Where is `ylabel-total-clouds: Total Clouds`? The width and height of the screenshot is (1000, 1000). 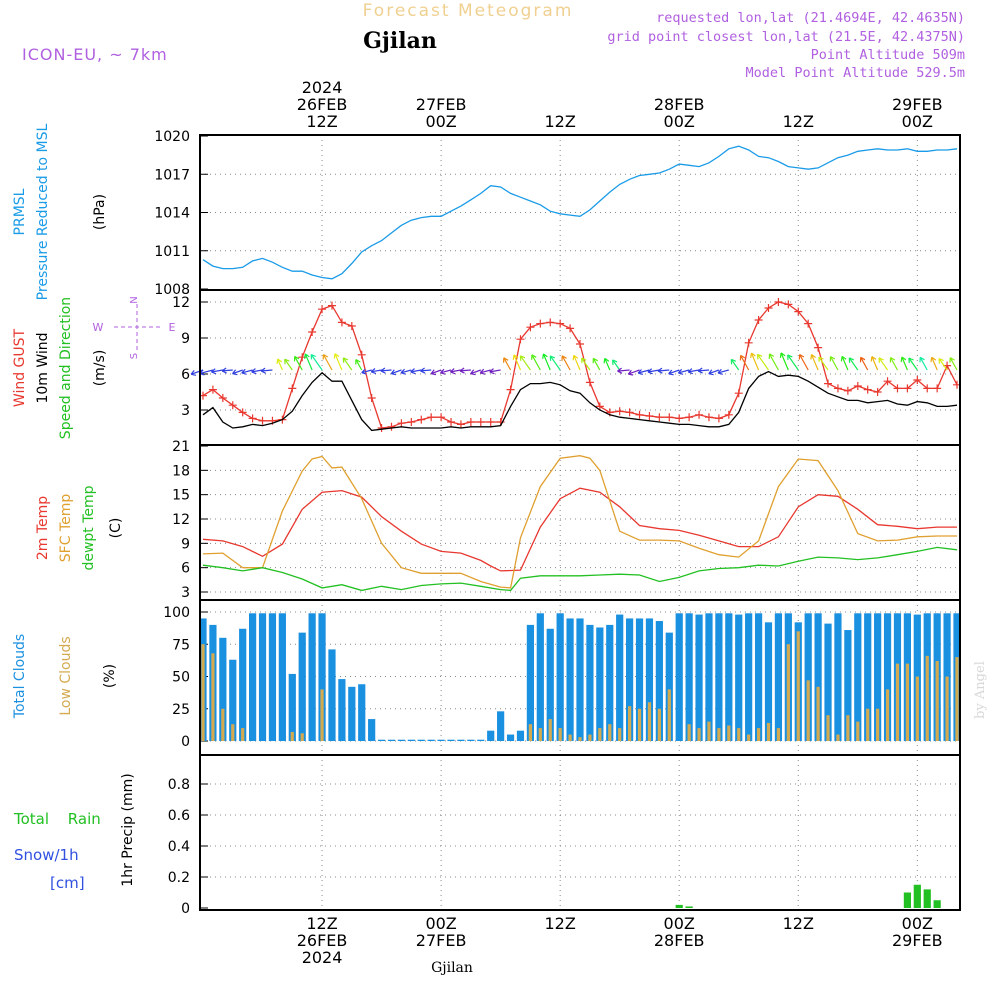 ylabel-total-clouds: Total Clouds is located at coordinates (20, 676).